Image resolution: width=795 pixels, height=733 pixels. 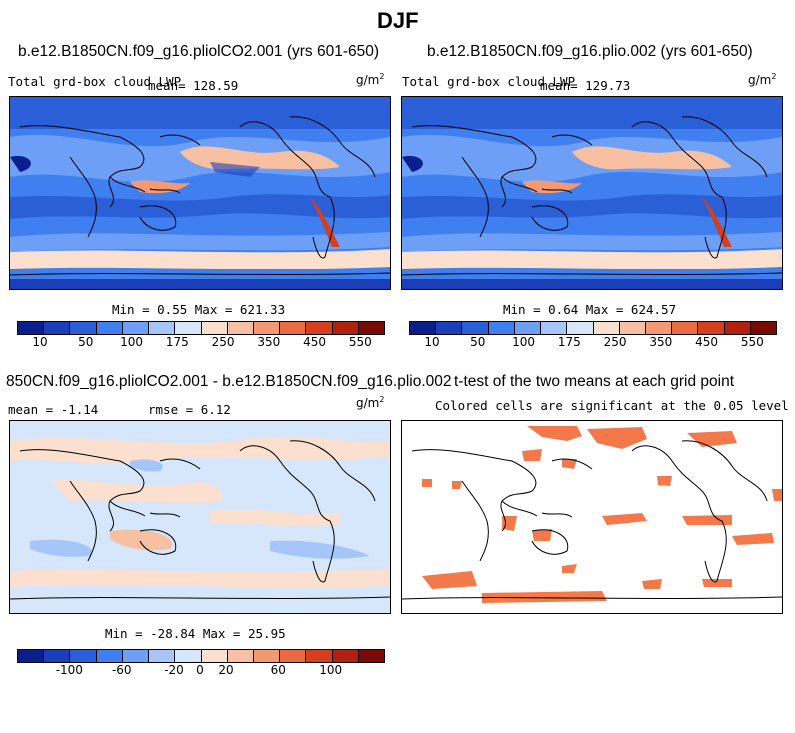 What do you see at coordinates (95, 81) in the screenshot?
I see `panel1-variable: Total grd-box cloud LWP` at bounding box center [95, 81].